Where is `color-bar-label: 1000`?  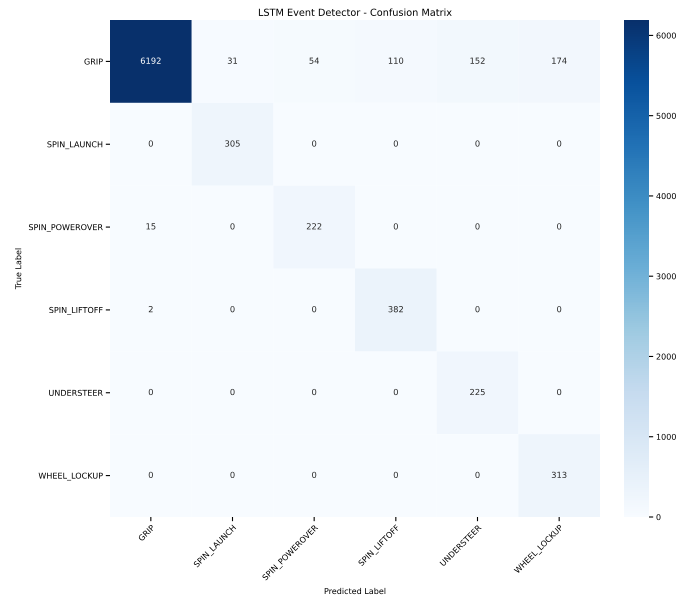 color-bar-label: 1000 is located at coordinates (666, 437).